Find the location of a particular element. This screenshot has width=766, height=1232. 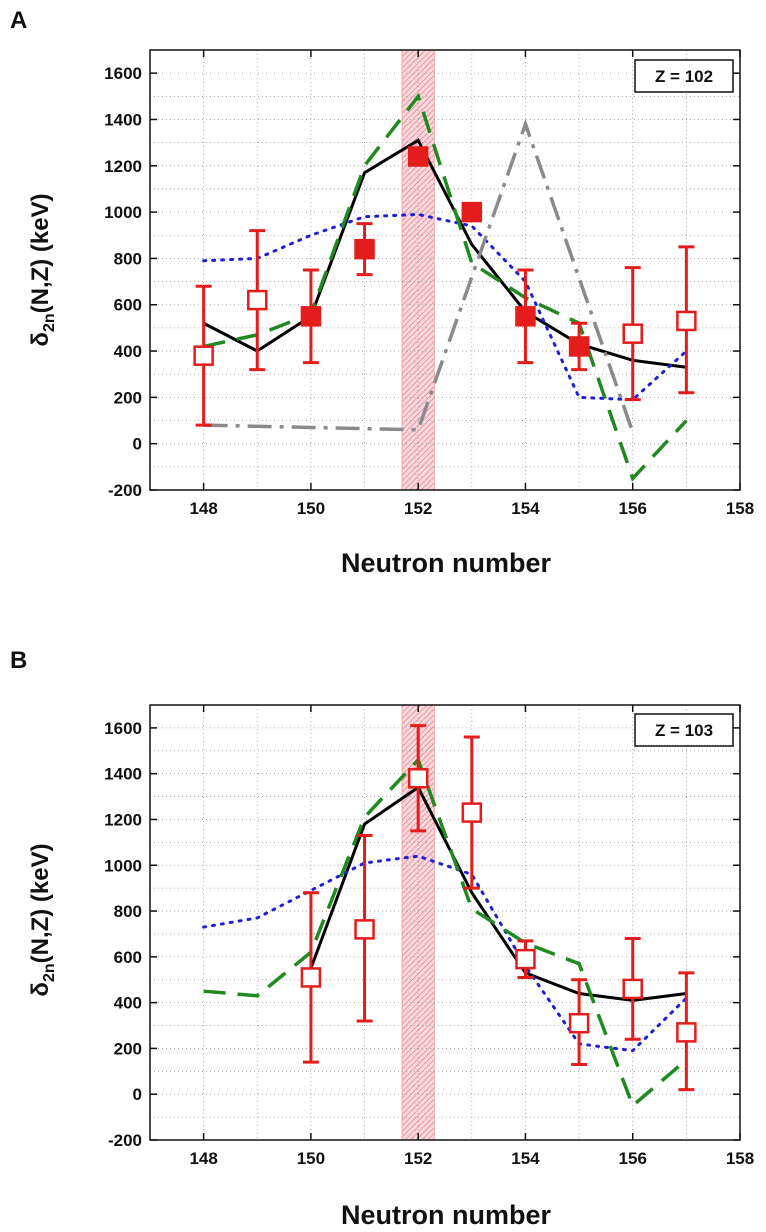

z-annotation: Z = 102 is located at coordinates (684, 76).